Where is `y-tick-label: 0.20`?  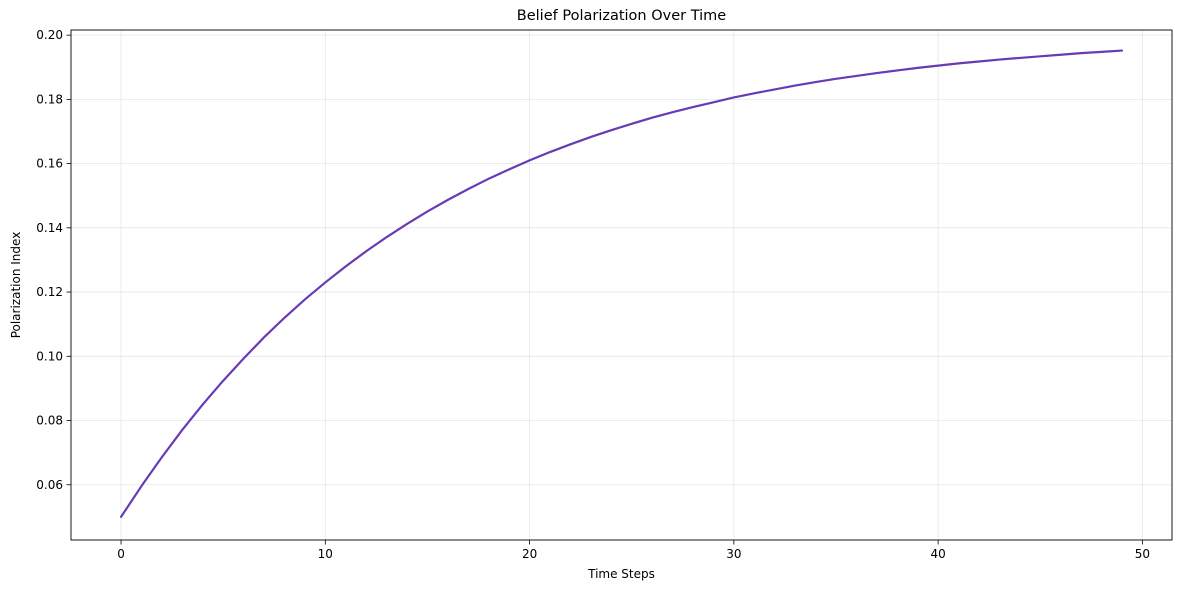 y-tick-label: 0.20 is located at coordinates (49, 35).